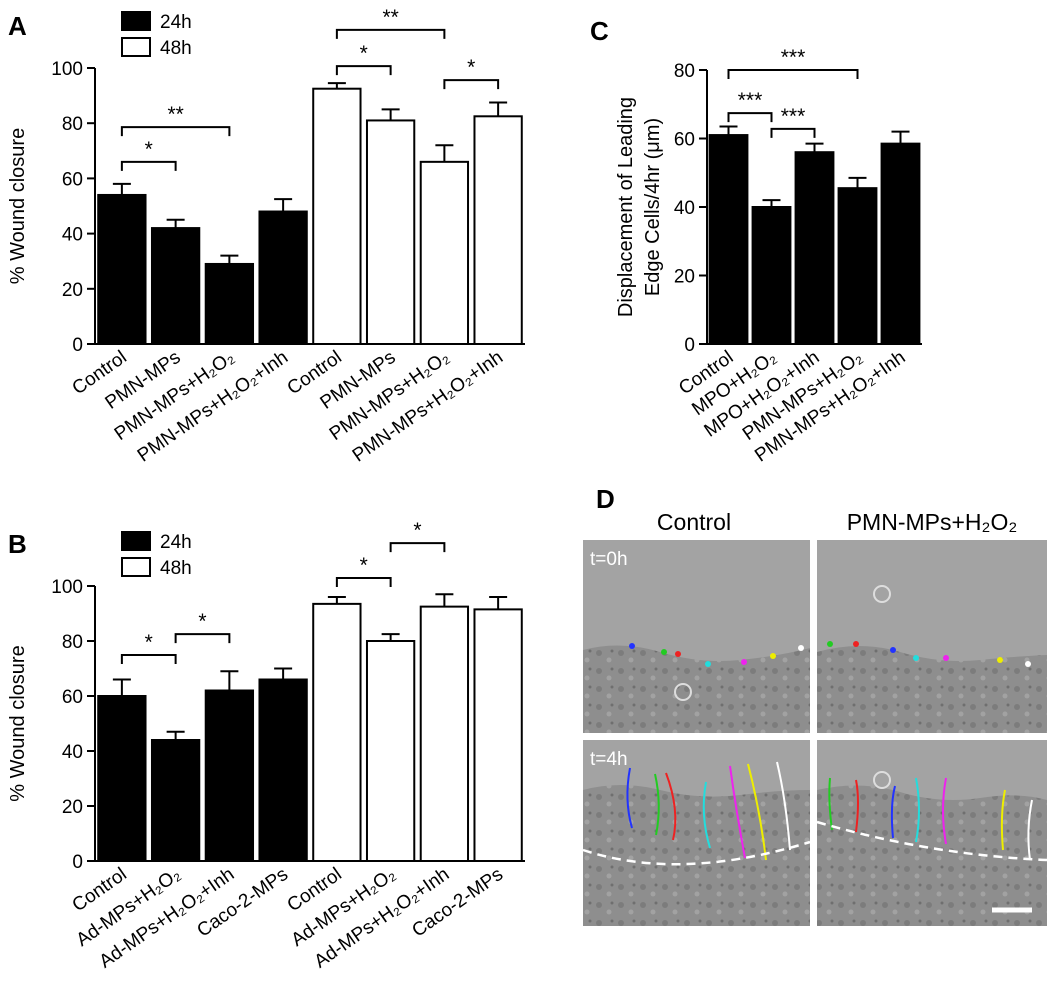 This screenshot has width=1050, height=987. What do you see at coordinates (626, 207) in the screenshot?
I see `y-axis-label: Displacement of Leading` at bounding box center [626, 207].